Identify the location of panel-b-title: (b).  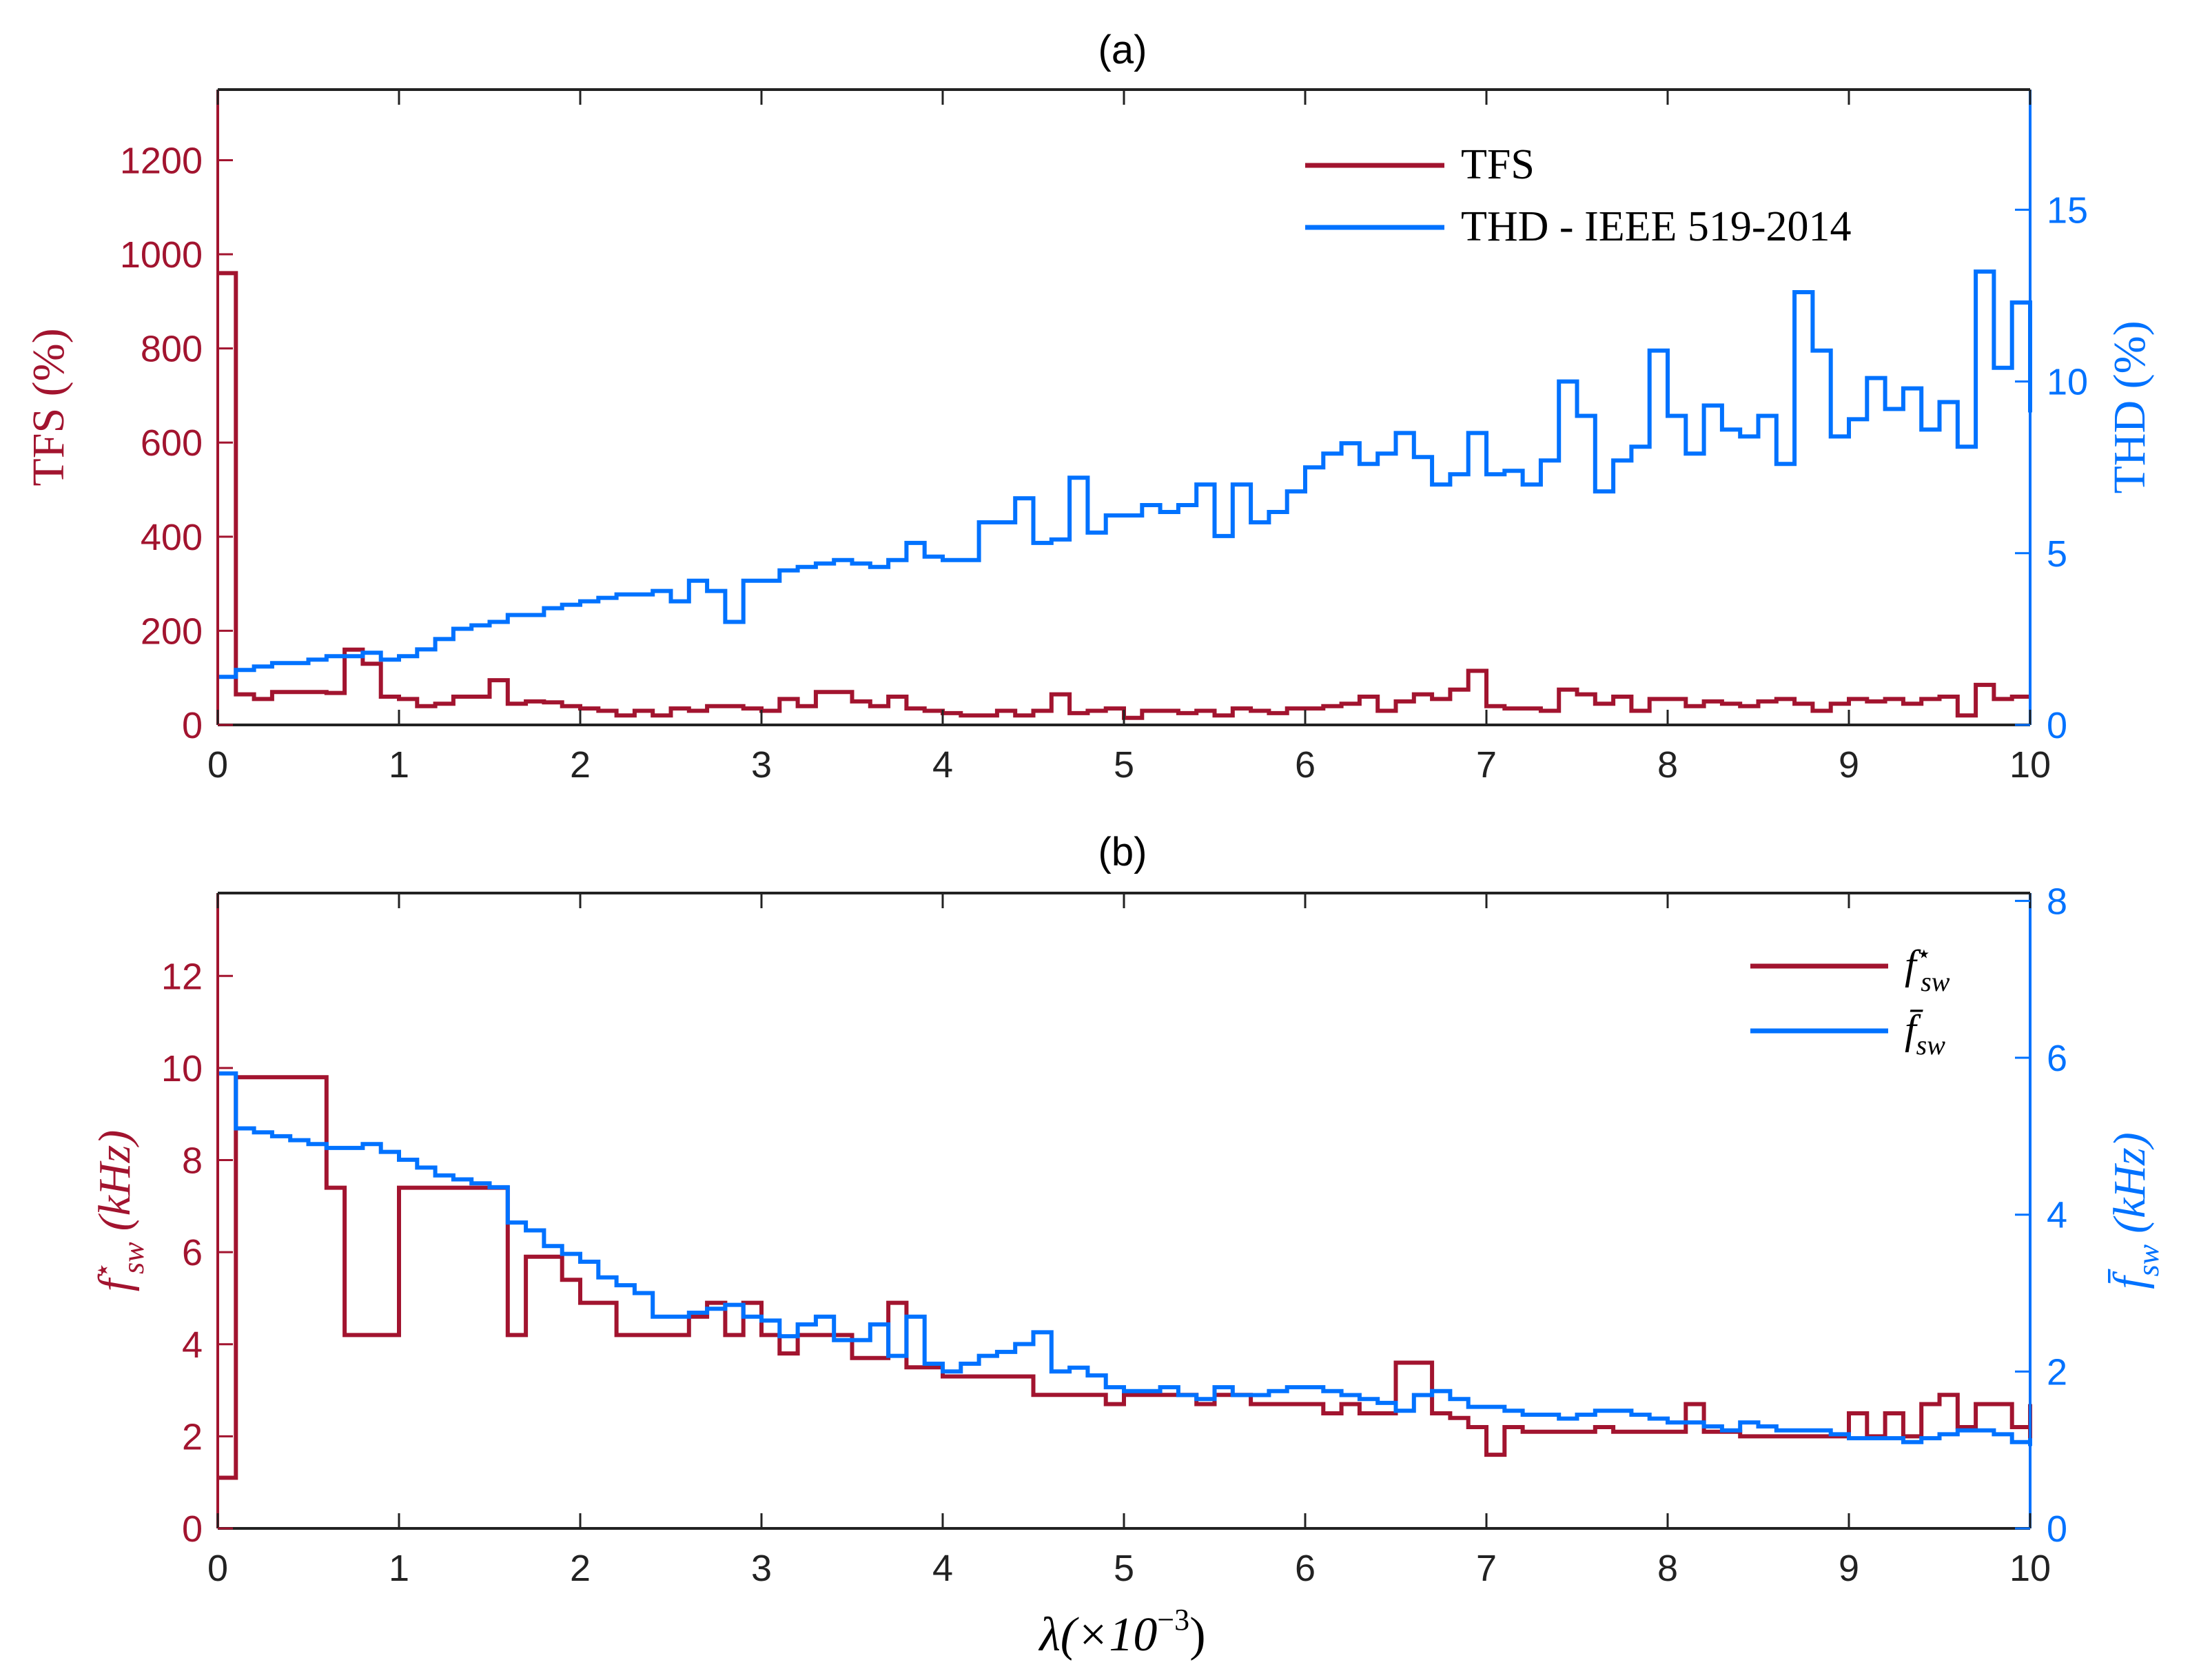
(1122, 852).